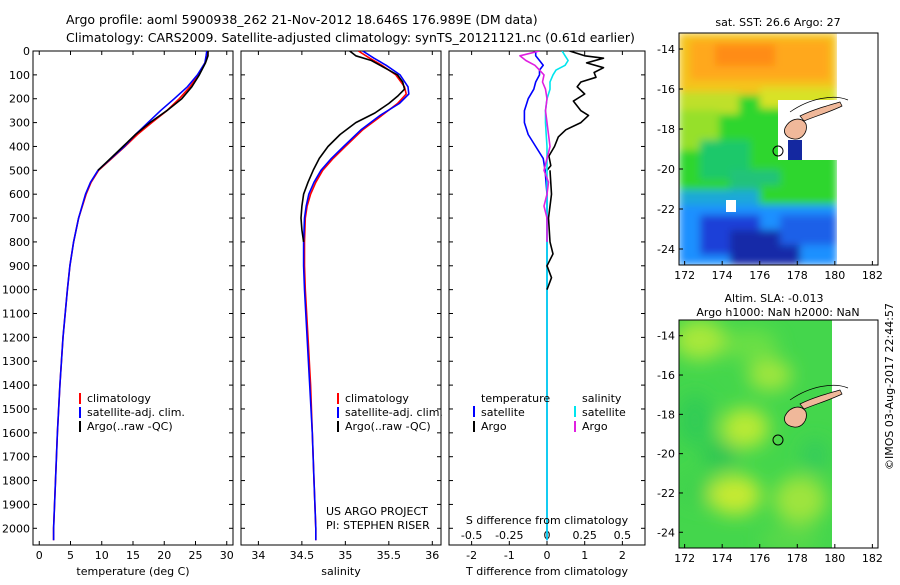 The height and width of the screenshot is (585, 900). Describe the element at coordinates (773, 298) in the screenshot. I see `sla-map-title-1: Altim. SLA: -0.013` at that location.